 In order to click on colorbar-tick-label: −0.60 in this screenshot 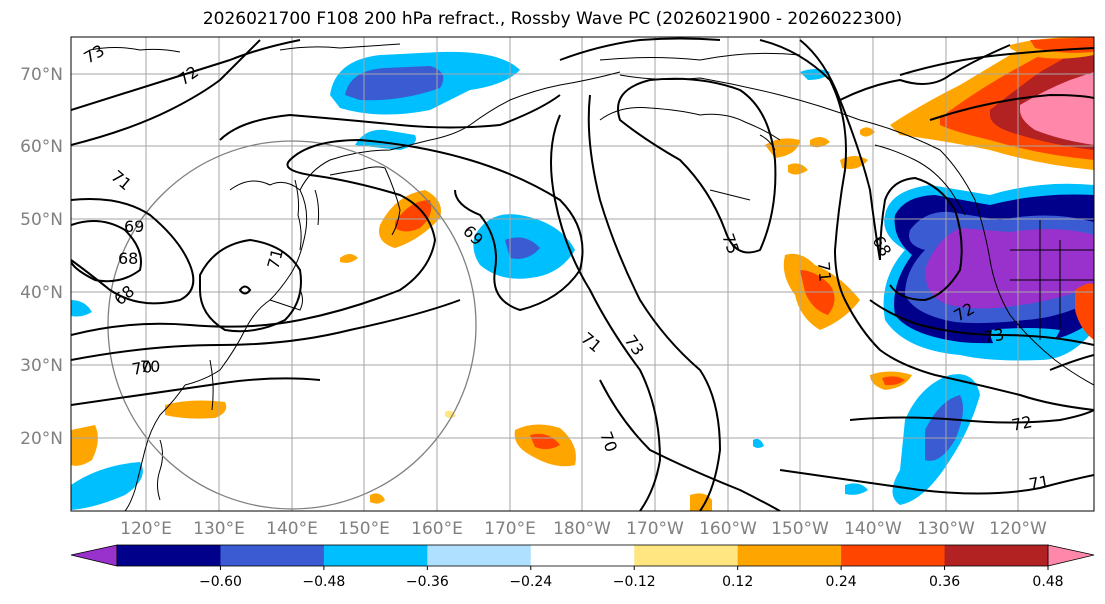, I will do `click(220, 582)`.